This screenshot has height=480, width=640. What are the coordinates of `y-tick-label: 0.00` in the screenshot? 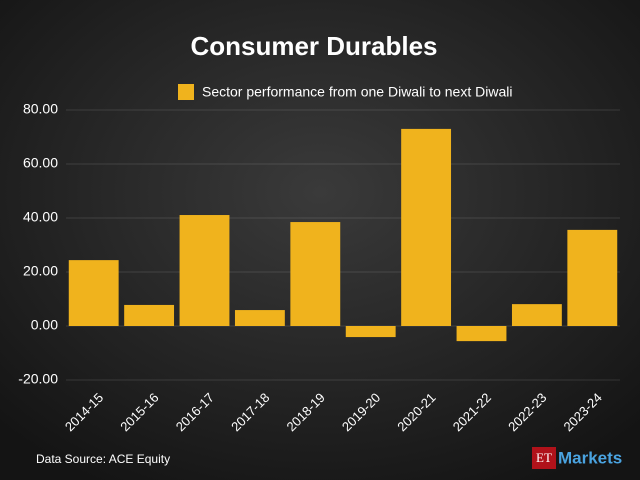 It's located at (44, 325).